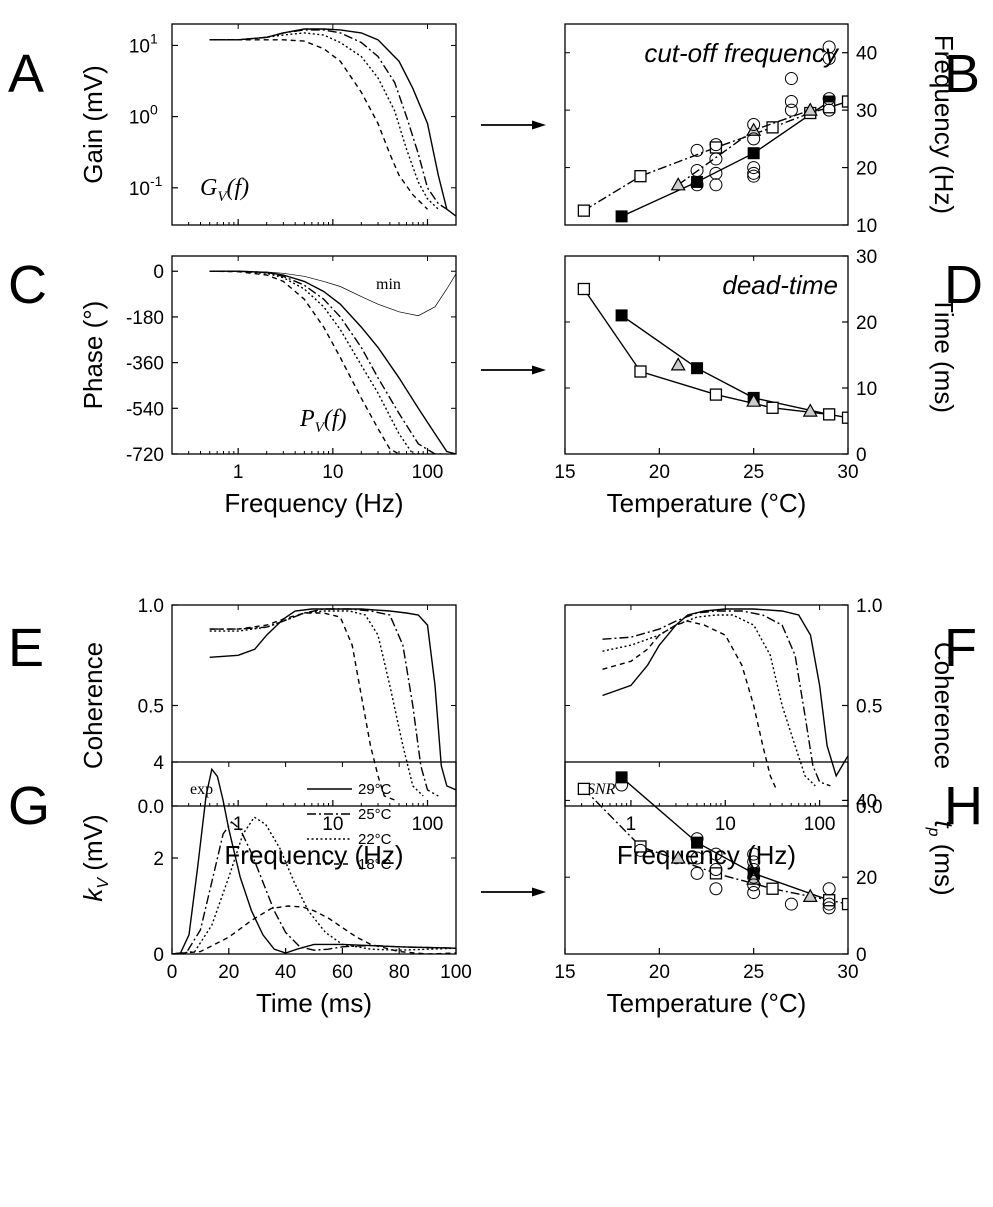 This screenshot has height=1207, width=993. What do you see at coordinates (960, 648) in the screenshot?
I see `panel-letter-F: F` at bounding box center [960, 648].